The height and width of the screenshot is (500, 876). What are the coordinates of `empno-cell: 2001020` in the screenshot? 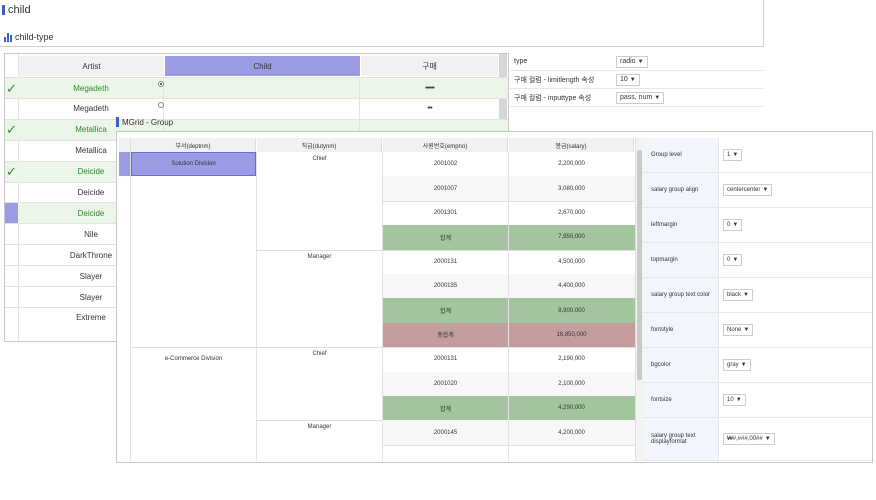 It's located at (445, 383).